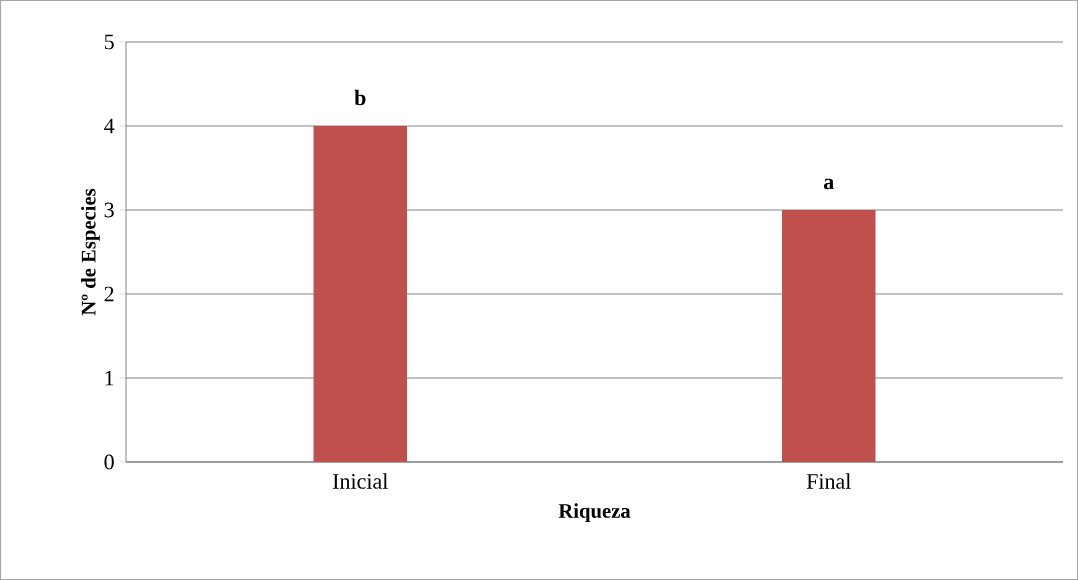 The image size is (1078, 580). I want to click on y-axis-title: Nº de Especies, so click(90, 252).